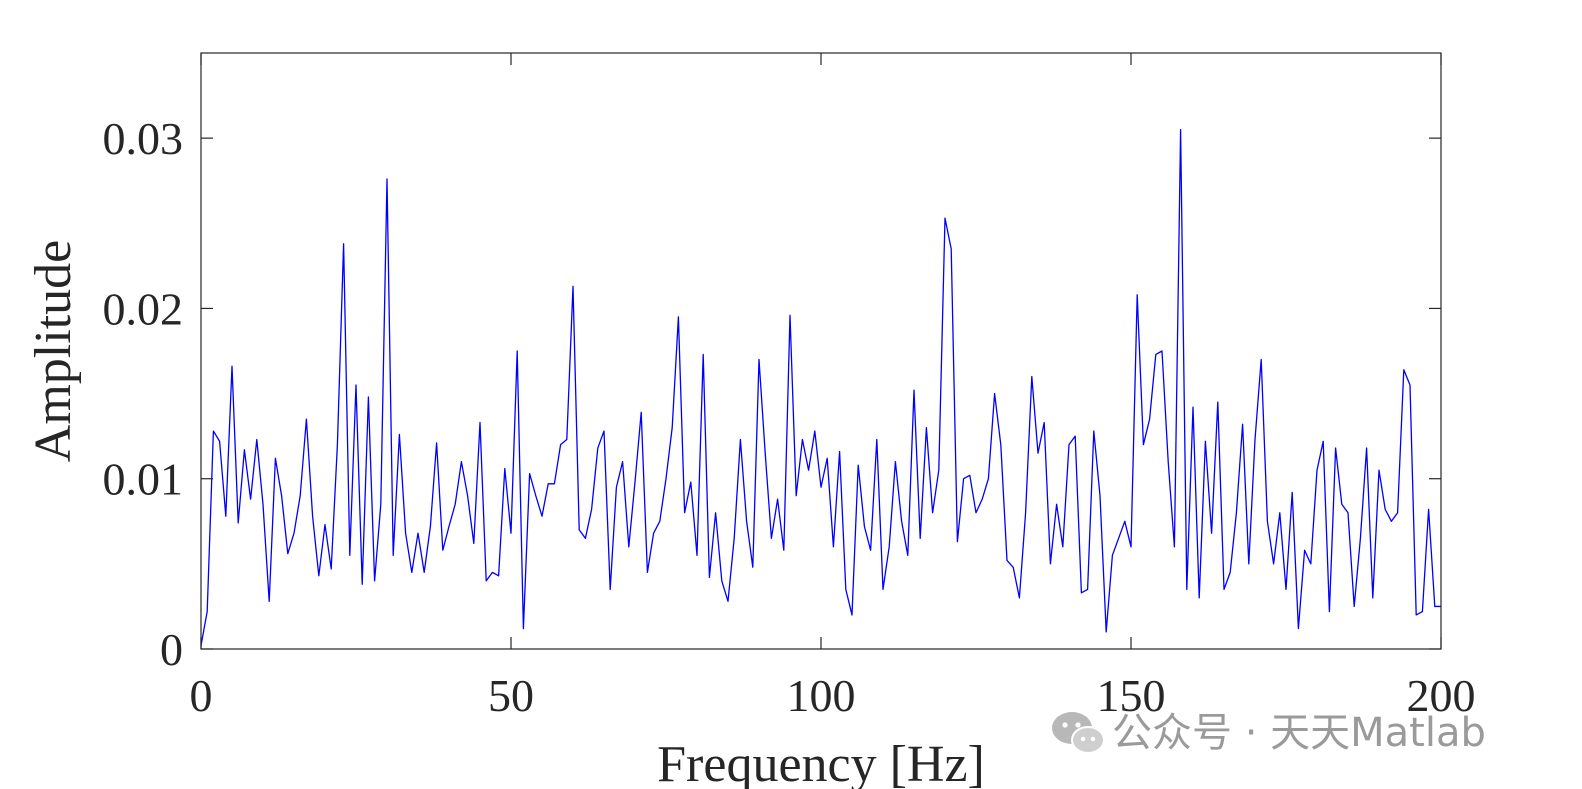 The height and width of the screenshot is (789, 1582). I want to click on x-tick-label: 50, so click(511, 695).